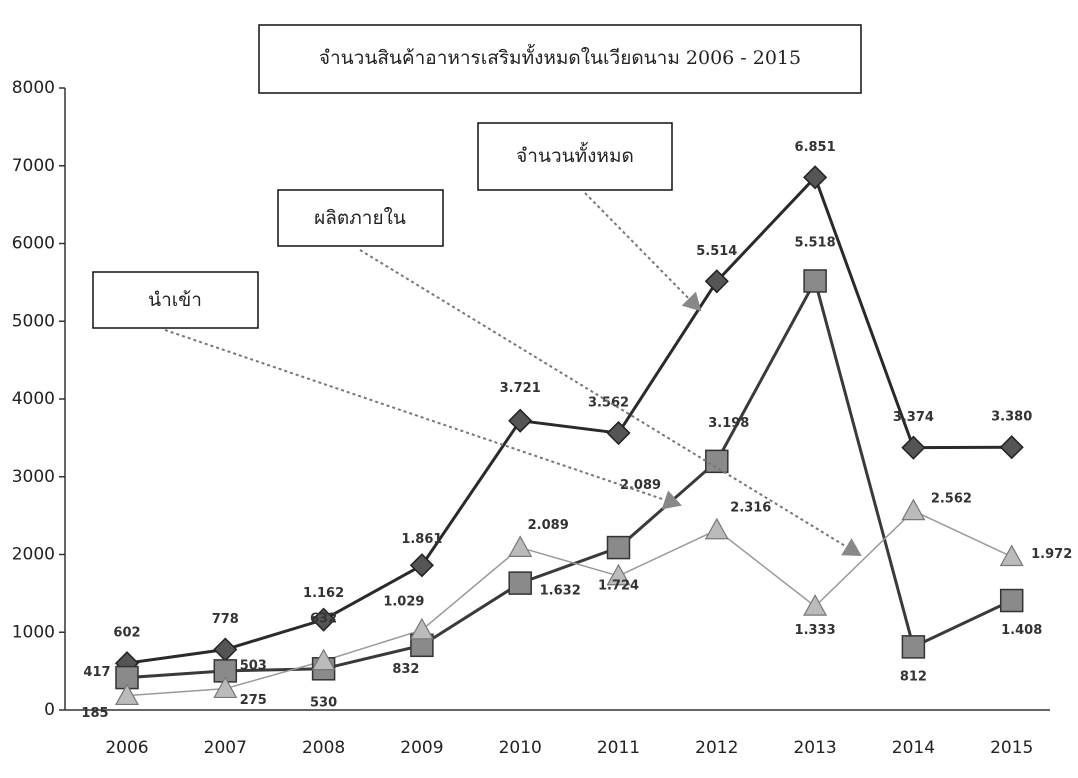 The image size is (1078, 778). I want to click on value-label: 1.162, so click(323, 593).